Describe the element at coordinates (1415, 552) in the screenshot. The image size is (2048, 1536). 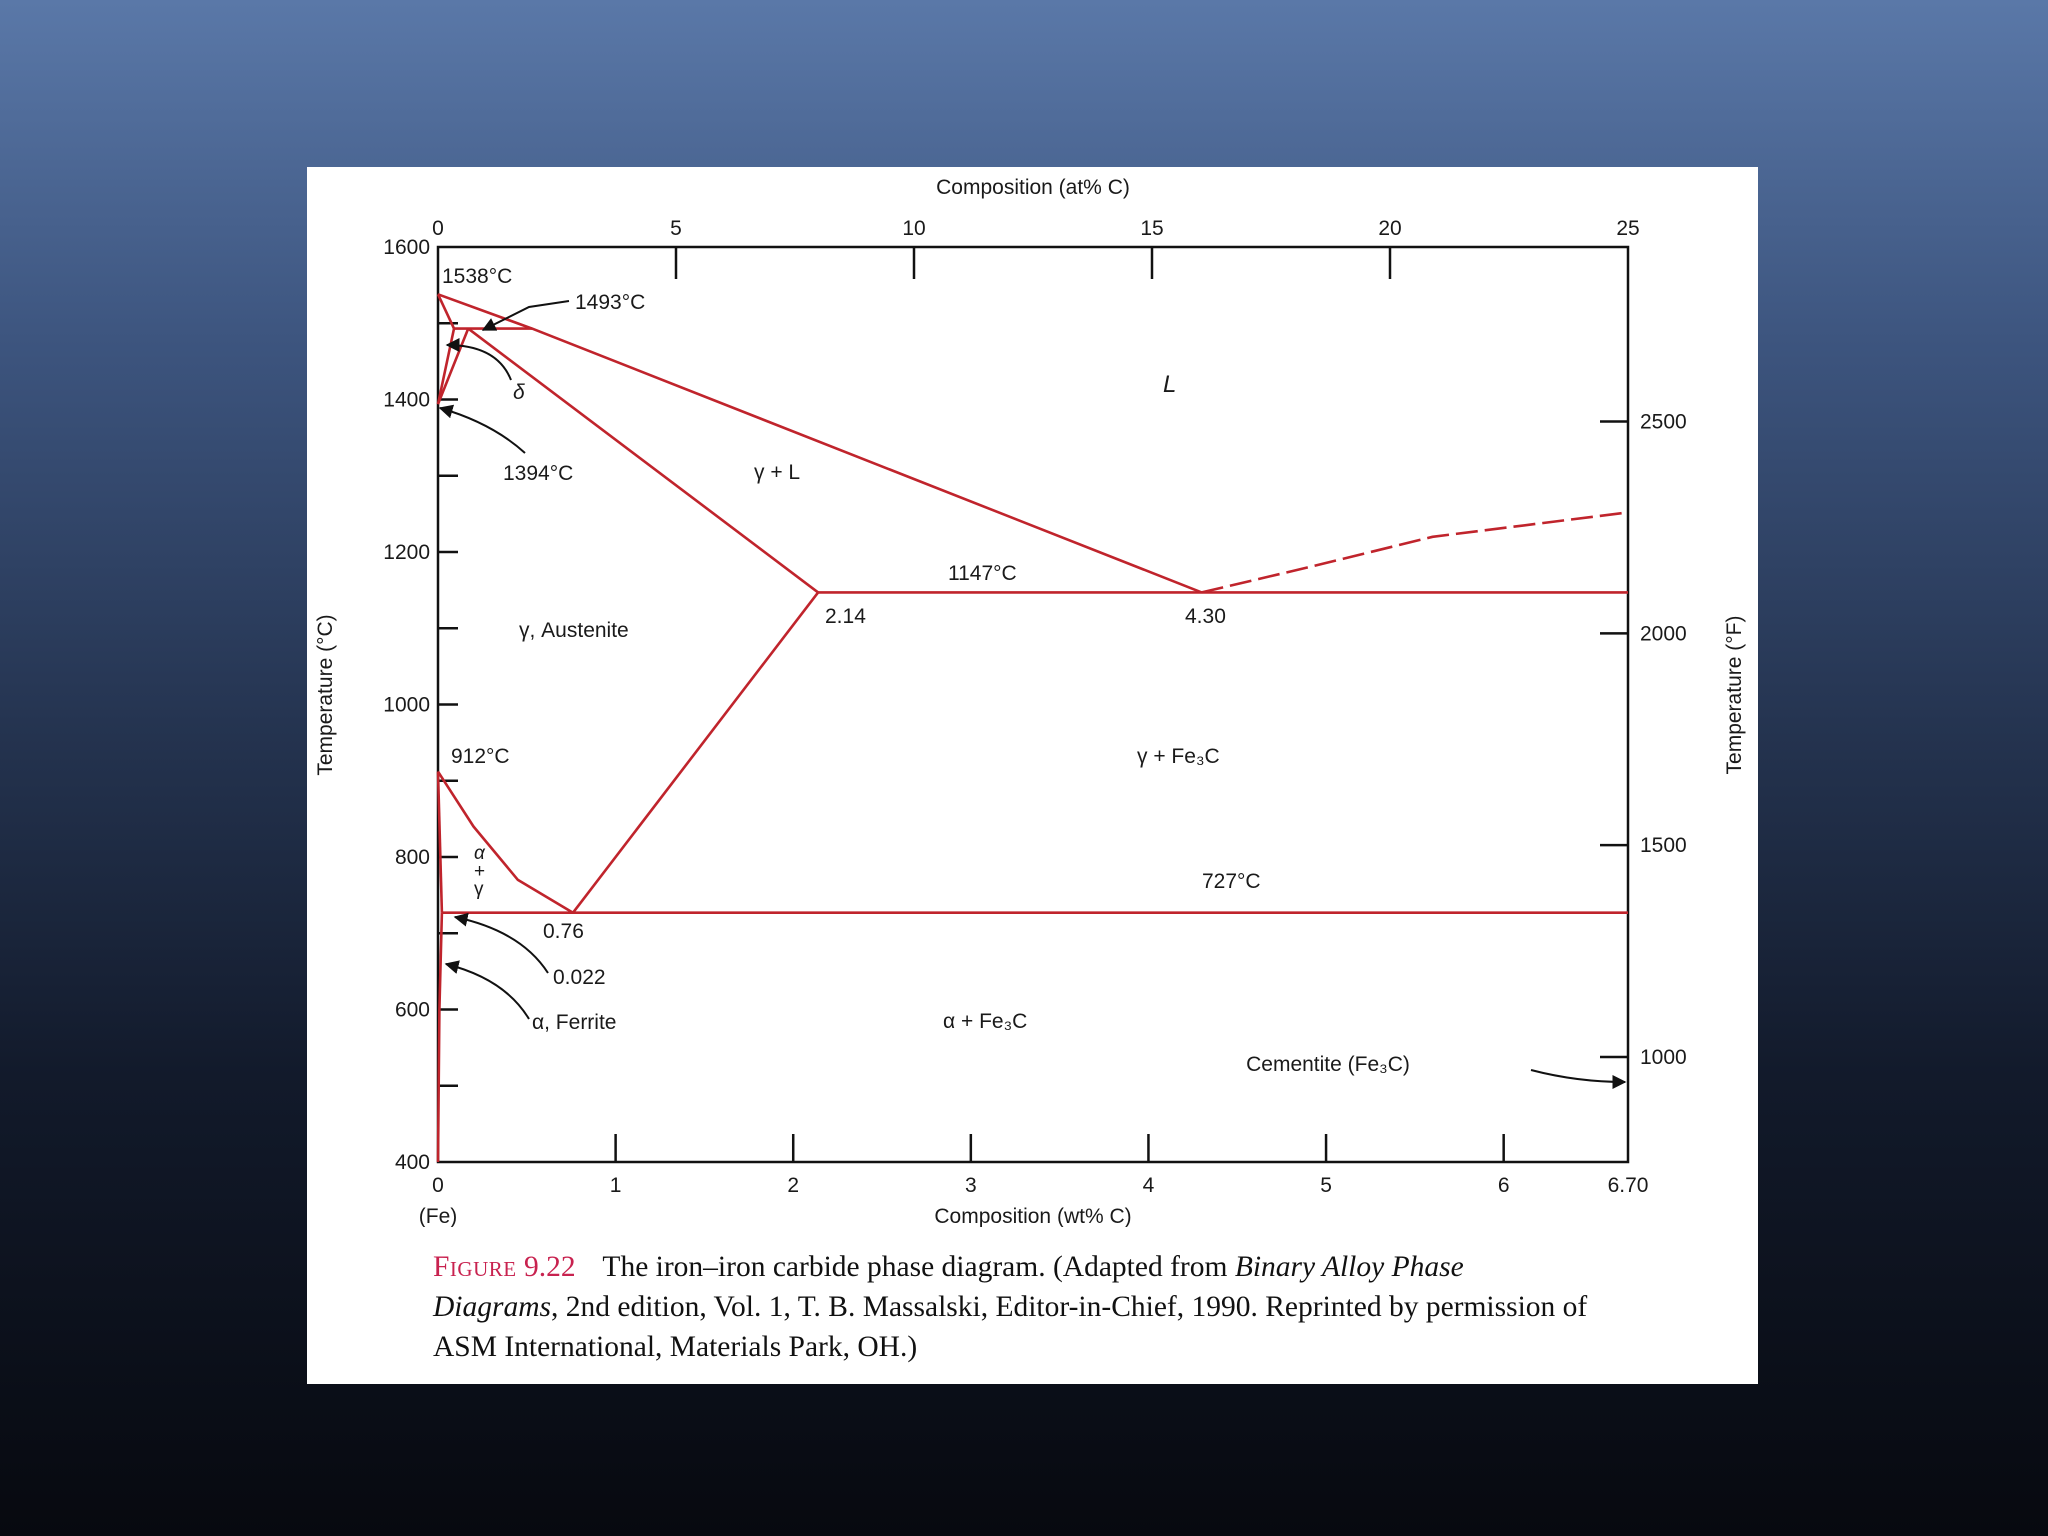
I see `curve-liquidus-right` at that location.